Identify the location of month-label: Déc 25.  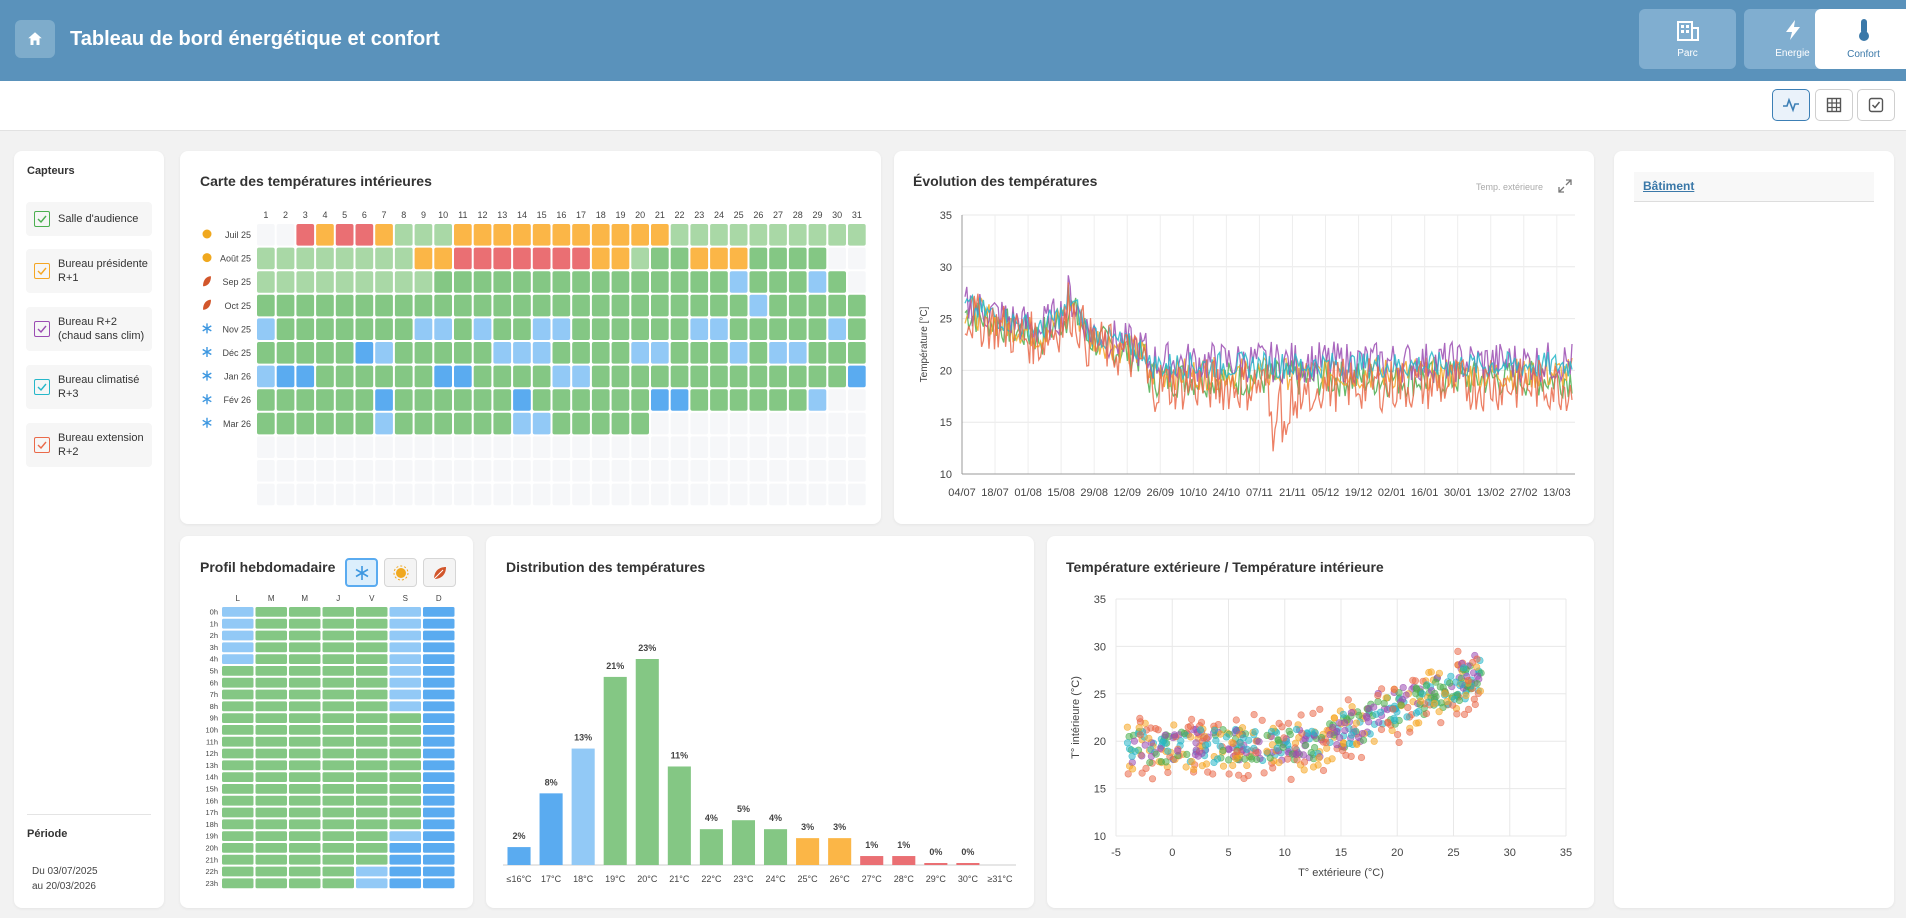
(236, 353).